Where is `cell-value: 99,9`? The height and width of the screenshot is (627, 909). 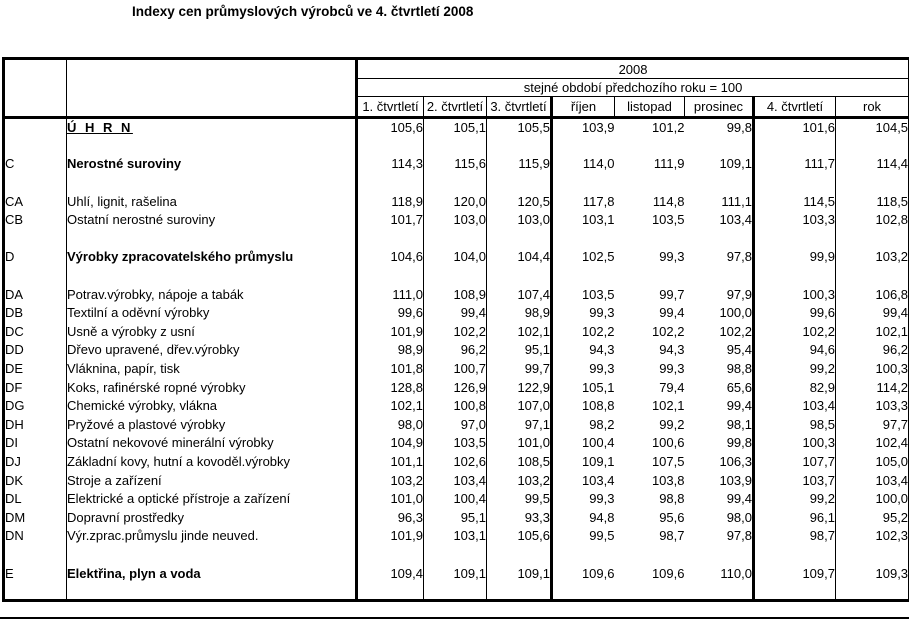
cell-value: 99,9 is located at coordinates (794, 257).